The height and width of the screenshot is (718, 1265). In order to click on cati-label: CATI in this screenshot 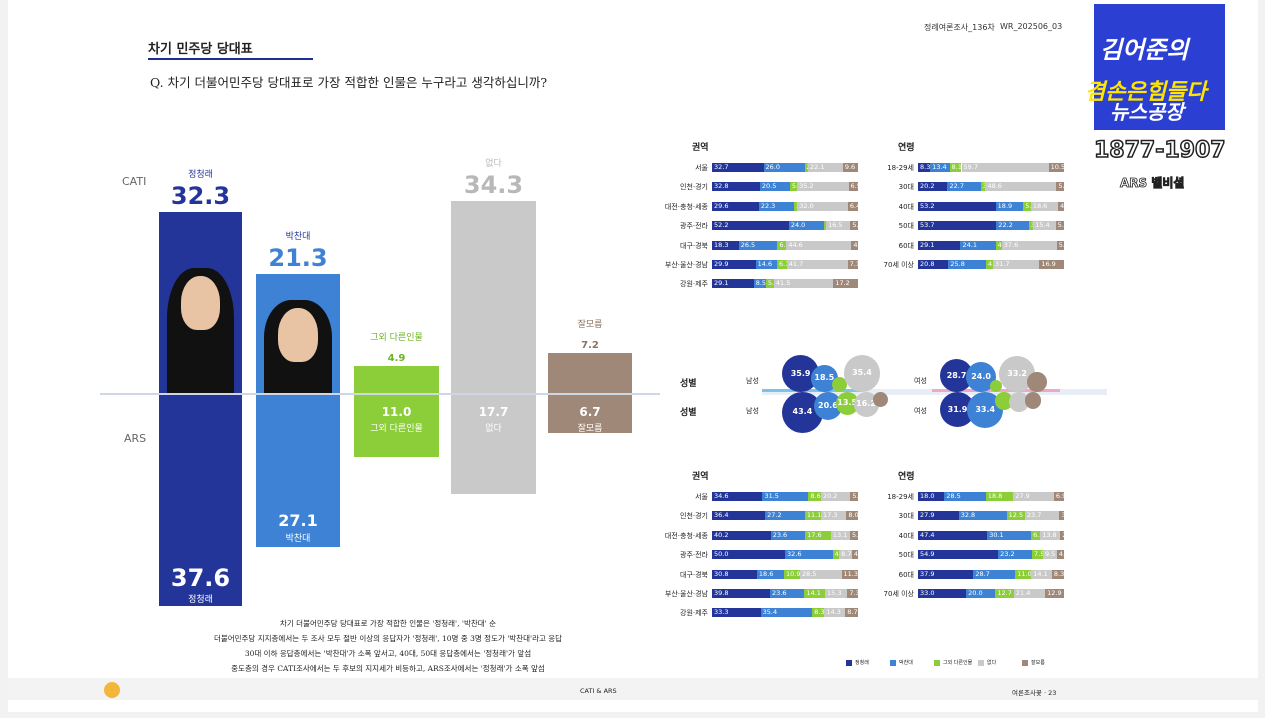, I will do `click(134, 181)`.